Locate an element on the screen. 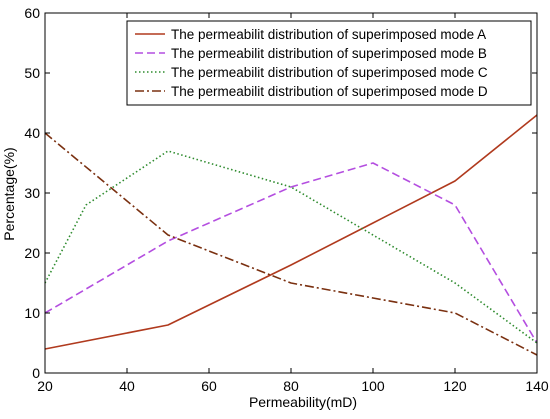 This screenshot has width=550, height=419. x-tick-label: 80 is located at coordinates (291, 386).